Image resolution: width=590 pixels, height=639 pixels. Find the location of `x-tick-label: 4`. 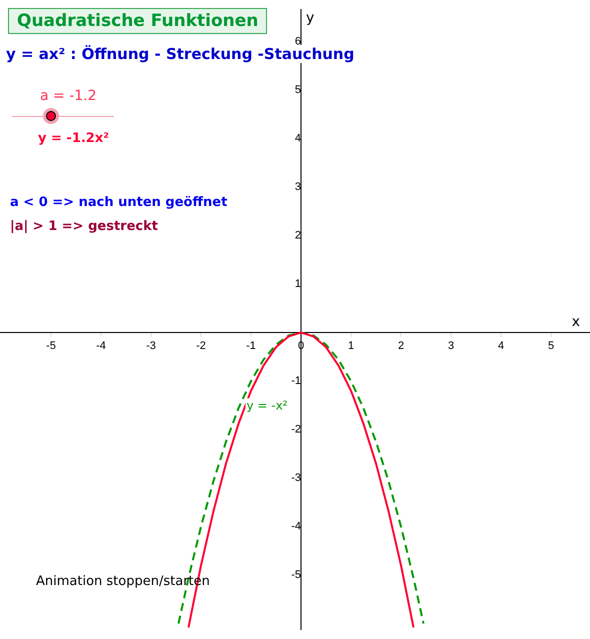

x-tick-label: 4 is located at coordinates (501, 346).